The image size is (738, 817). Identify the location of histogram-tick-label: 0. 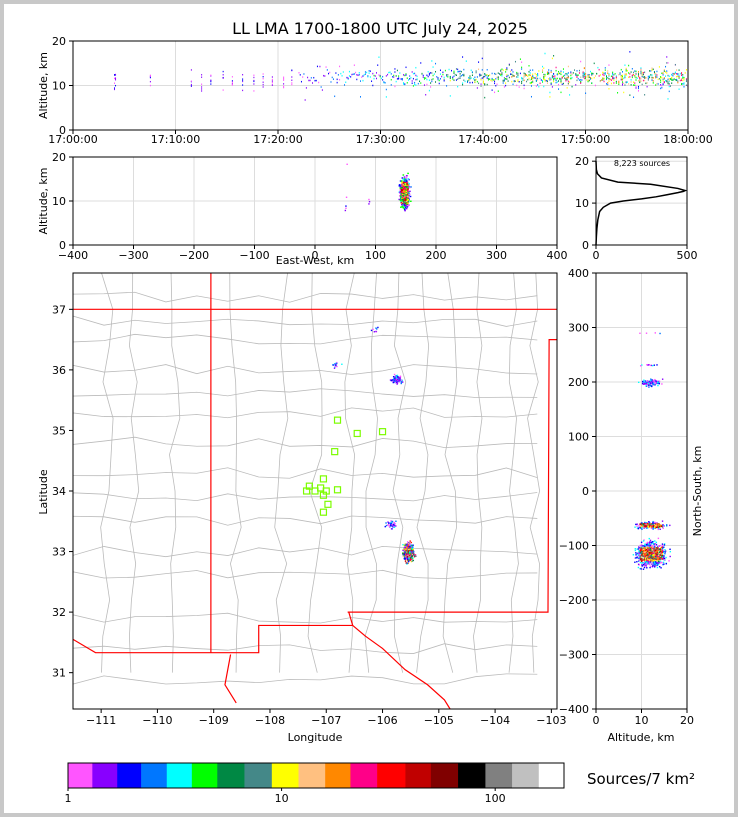
(585, 245).